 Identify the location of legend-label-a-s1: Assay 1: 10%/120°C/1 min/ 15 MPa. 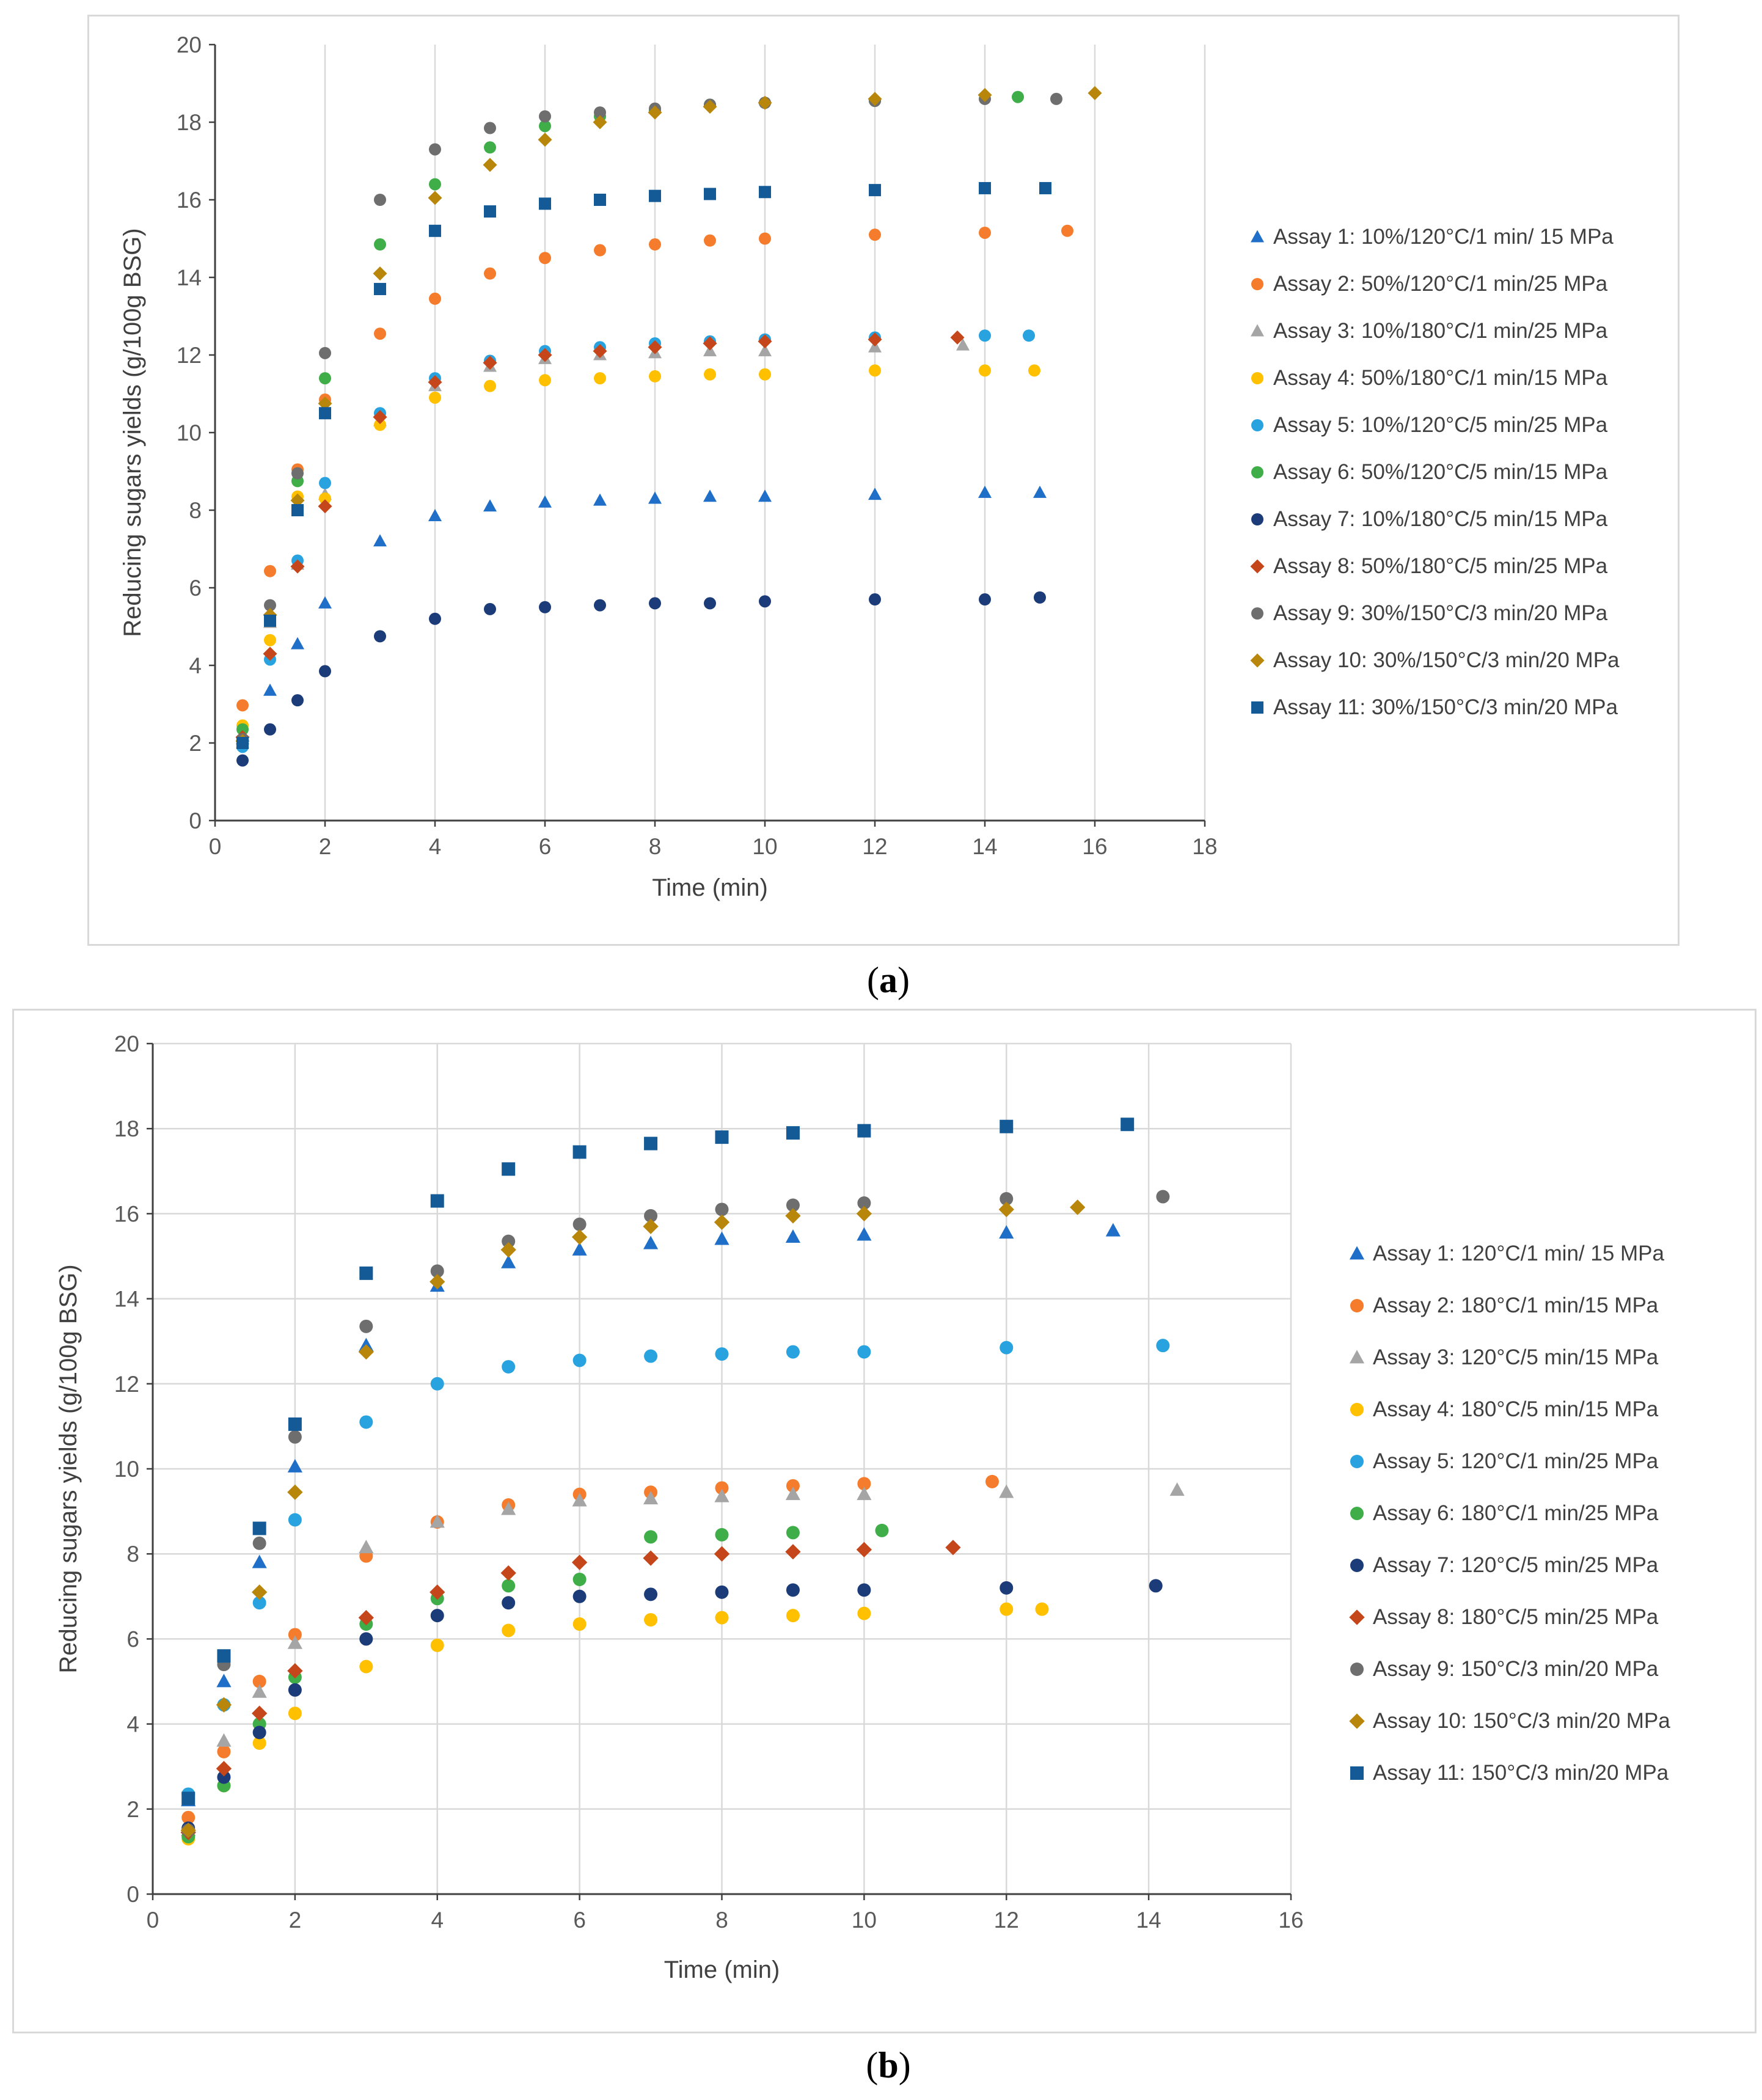
(1443, 237).